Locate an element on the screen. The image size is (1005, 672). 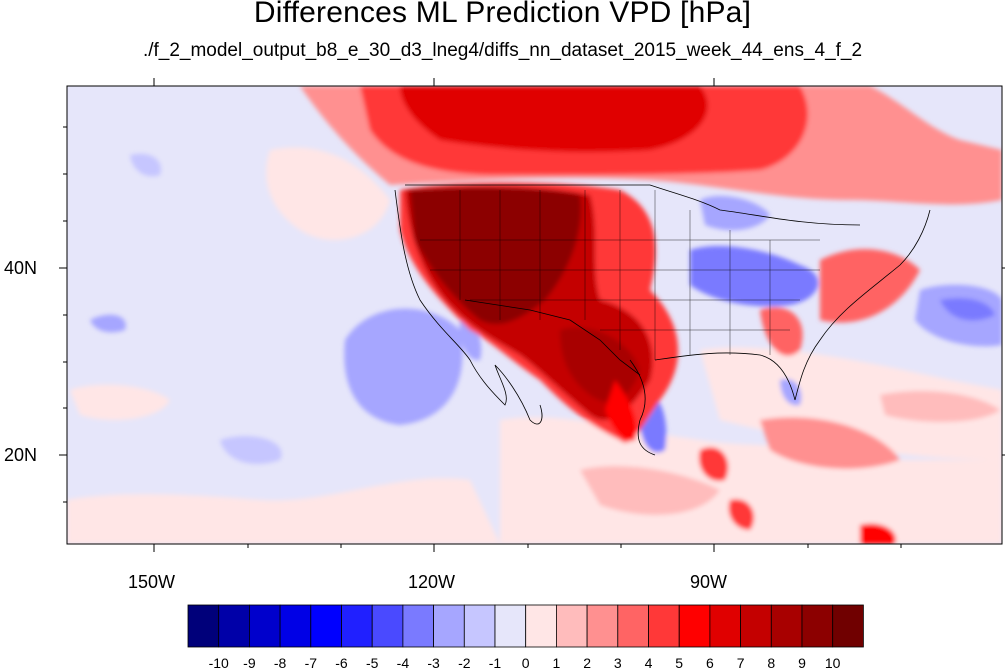
great-lakes-border is located at coordinates (755, 205).